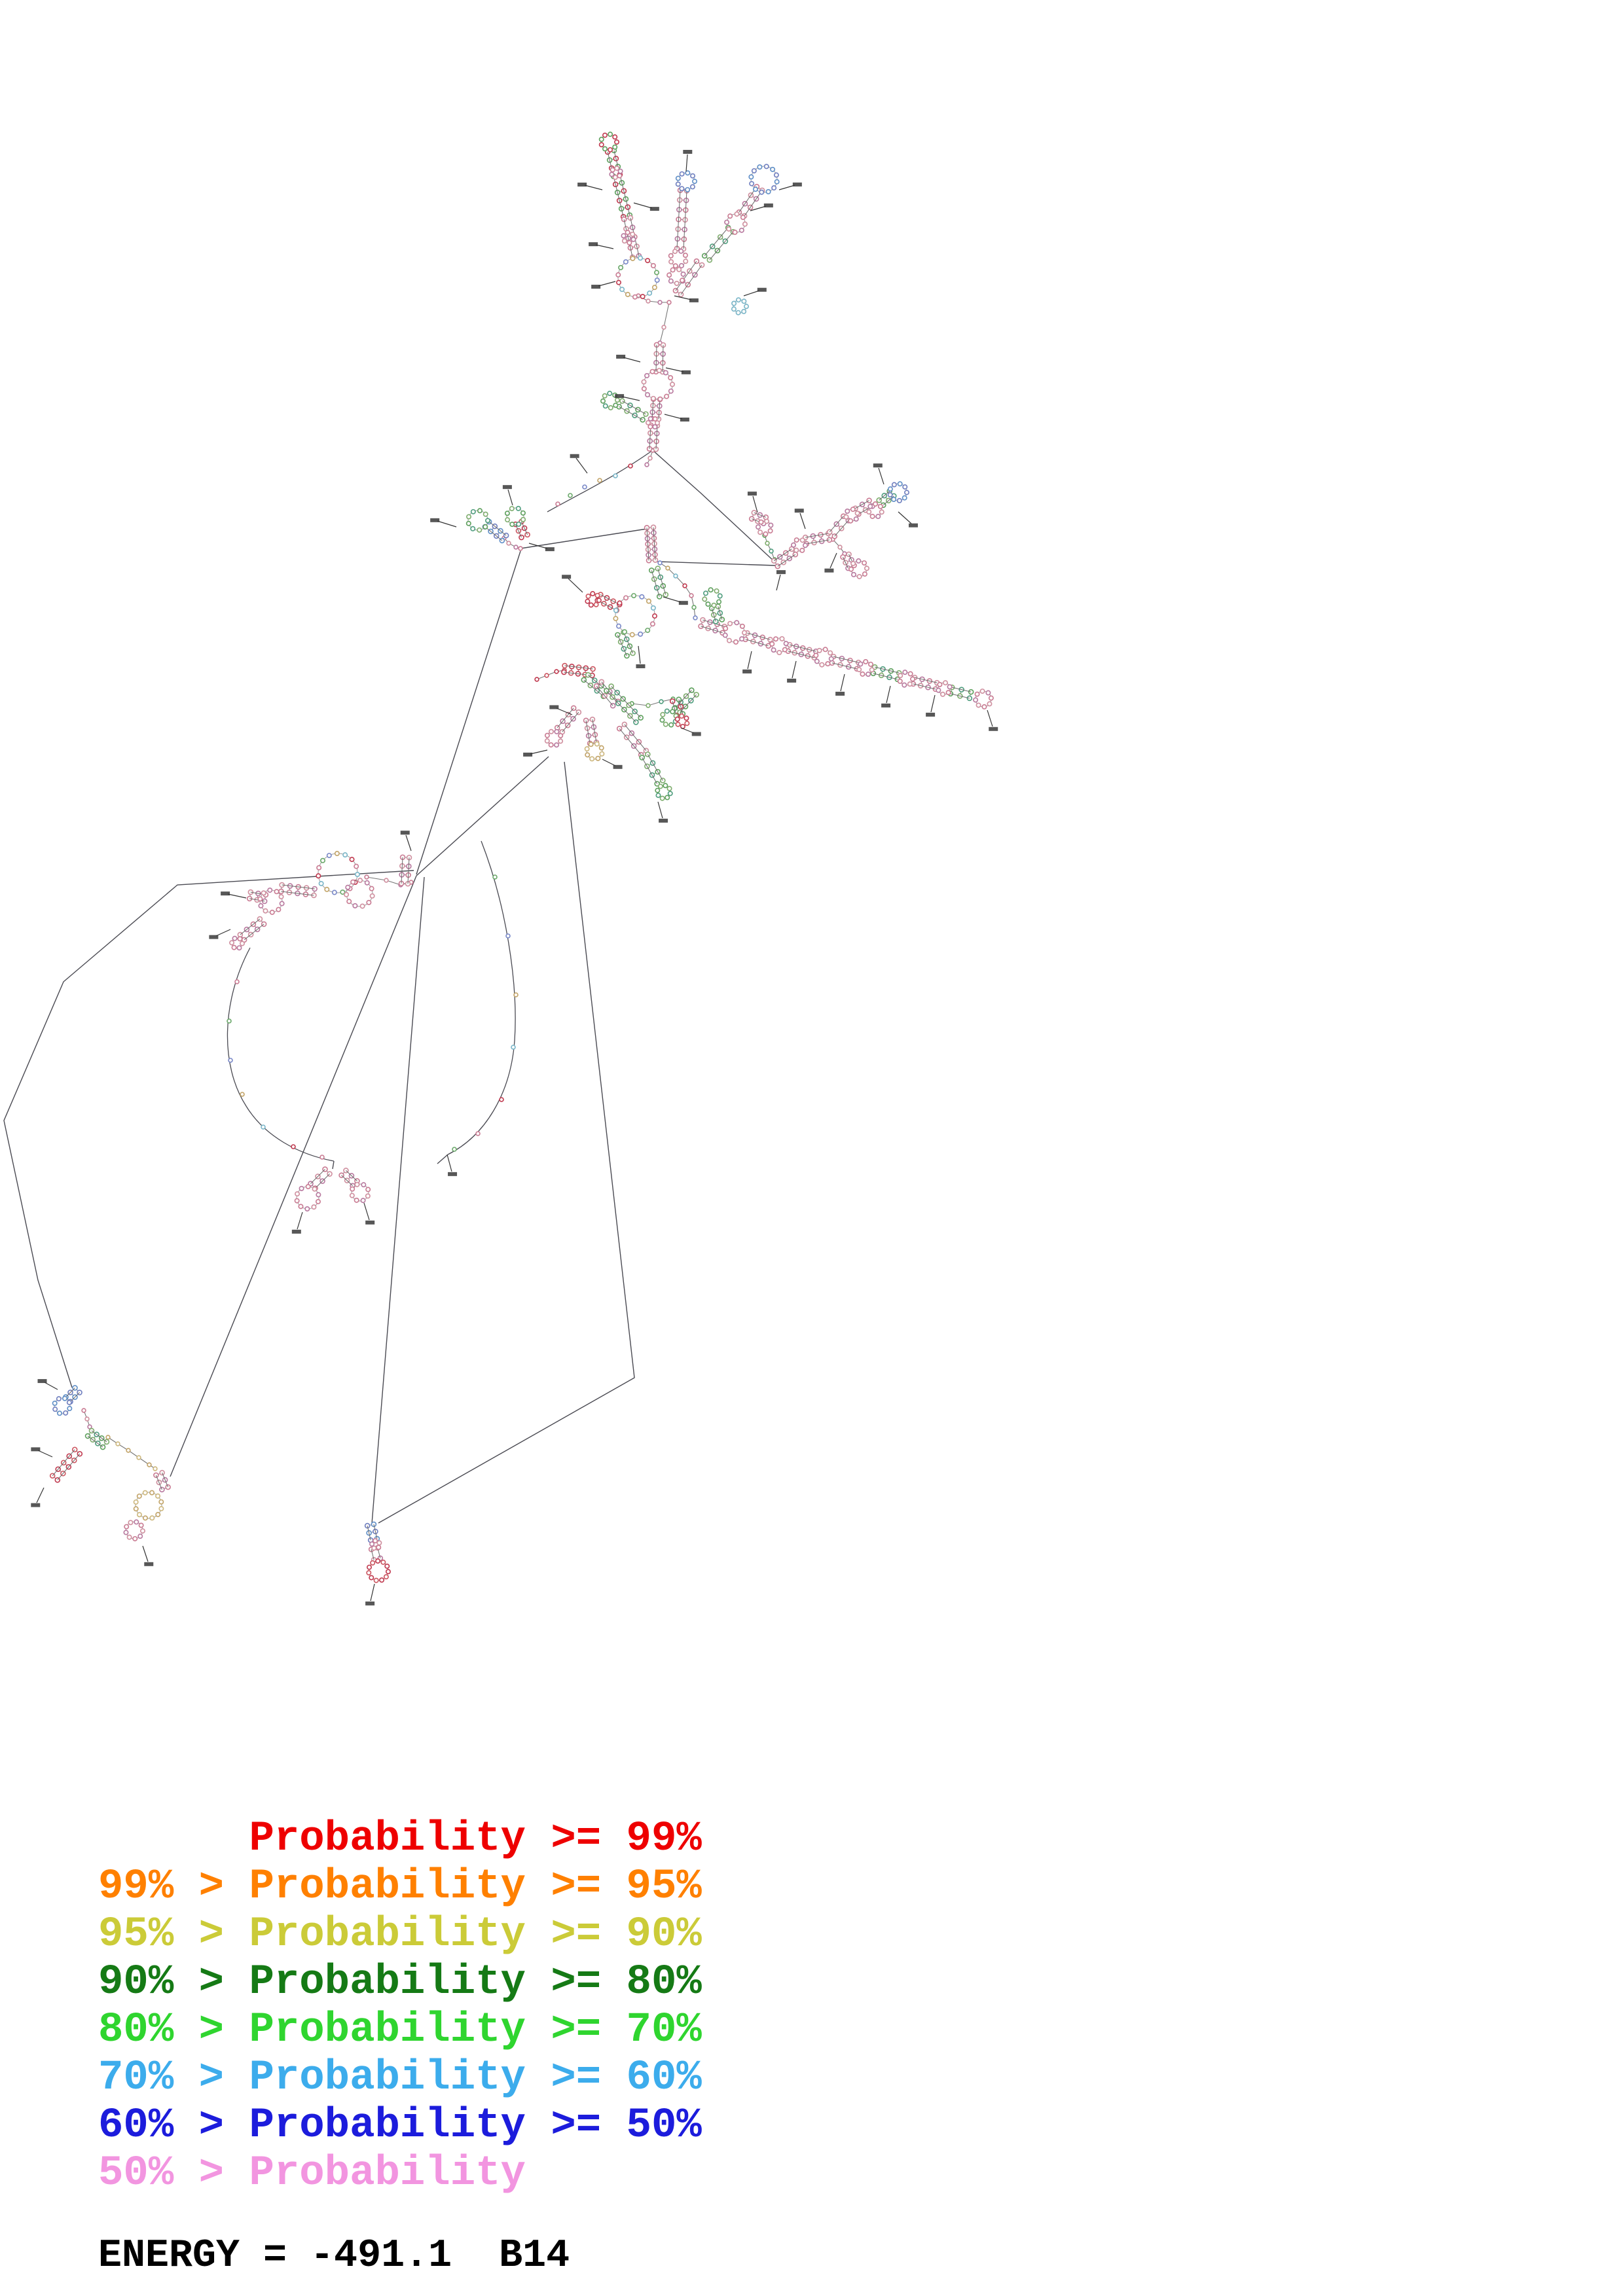 Image resolution: width=1623 pixels, height=2296 pixels. What do you see at coordinates (677, 590) in the screenshot?
I see `chain-line` at bounding box center [677, 590].